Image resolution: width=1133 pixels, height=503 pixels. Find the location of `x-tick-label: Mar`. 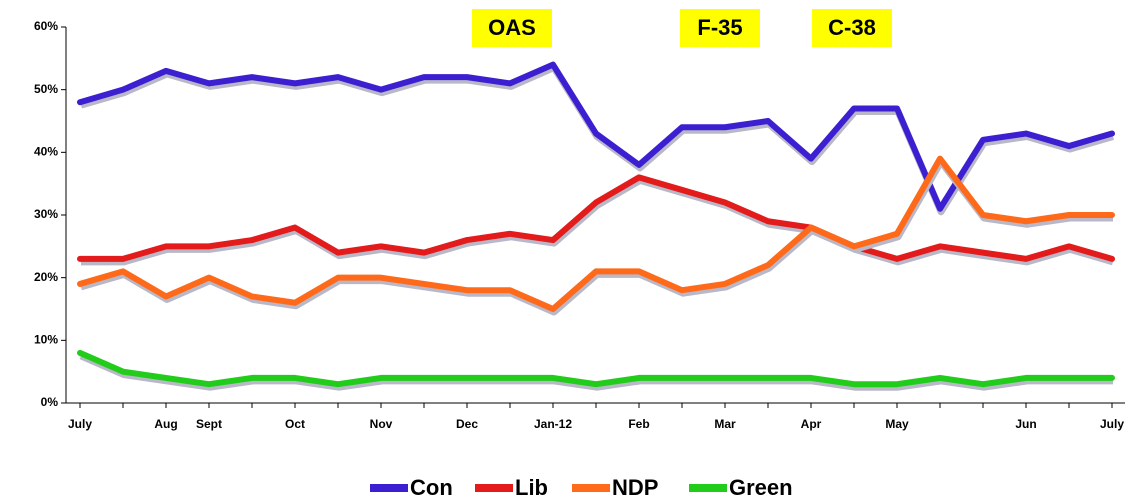

x-tick-label: Mar is located at coordinates (725, 424).